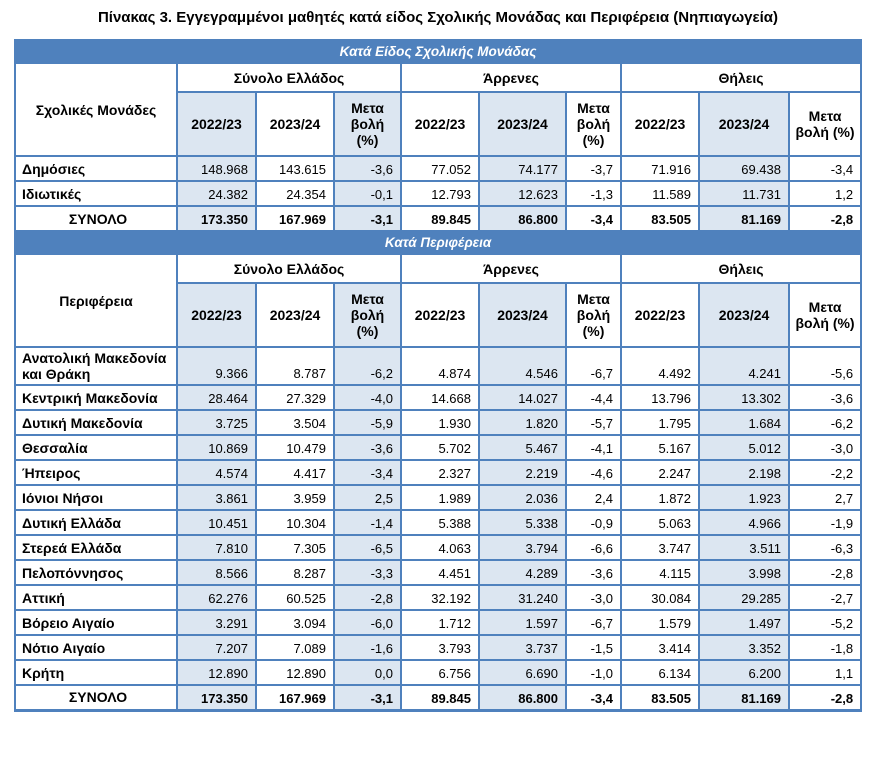  Describe the element at coordinates (295, 522) in the screenshot. I see `value-cell: 10.304` at that location.